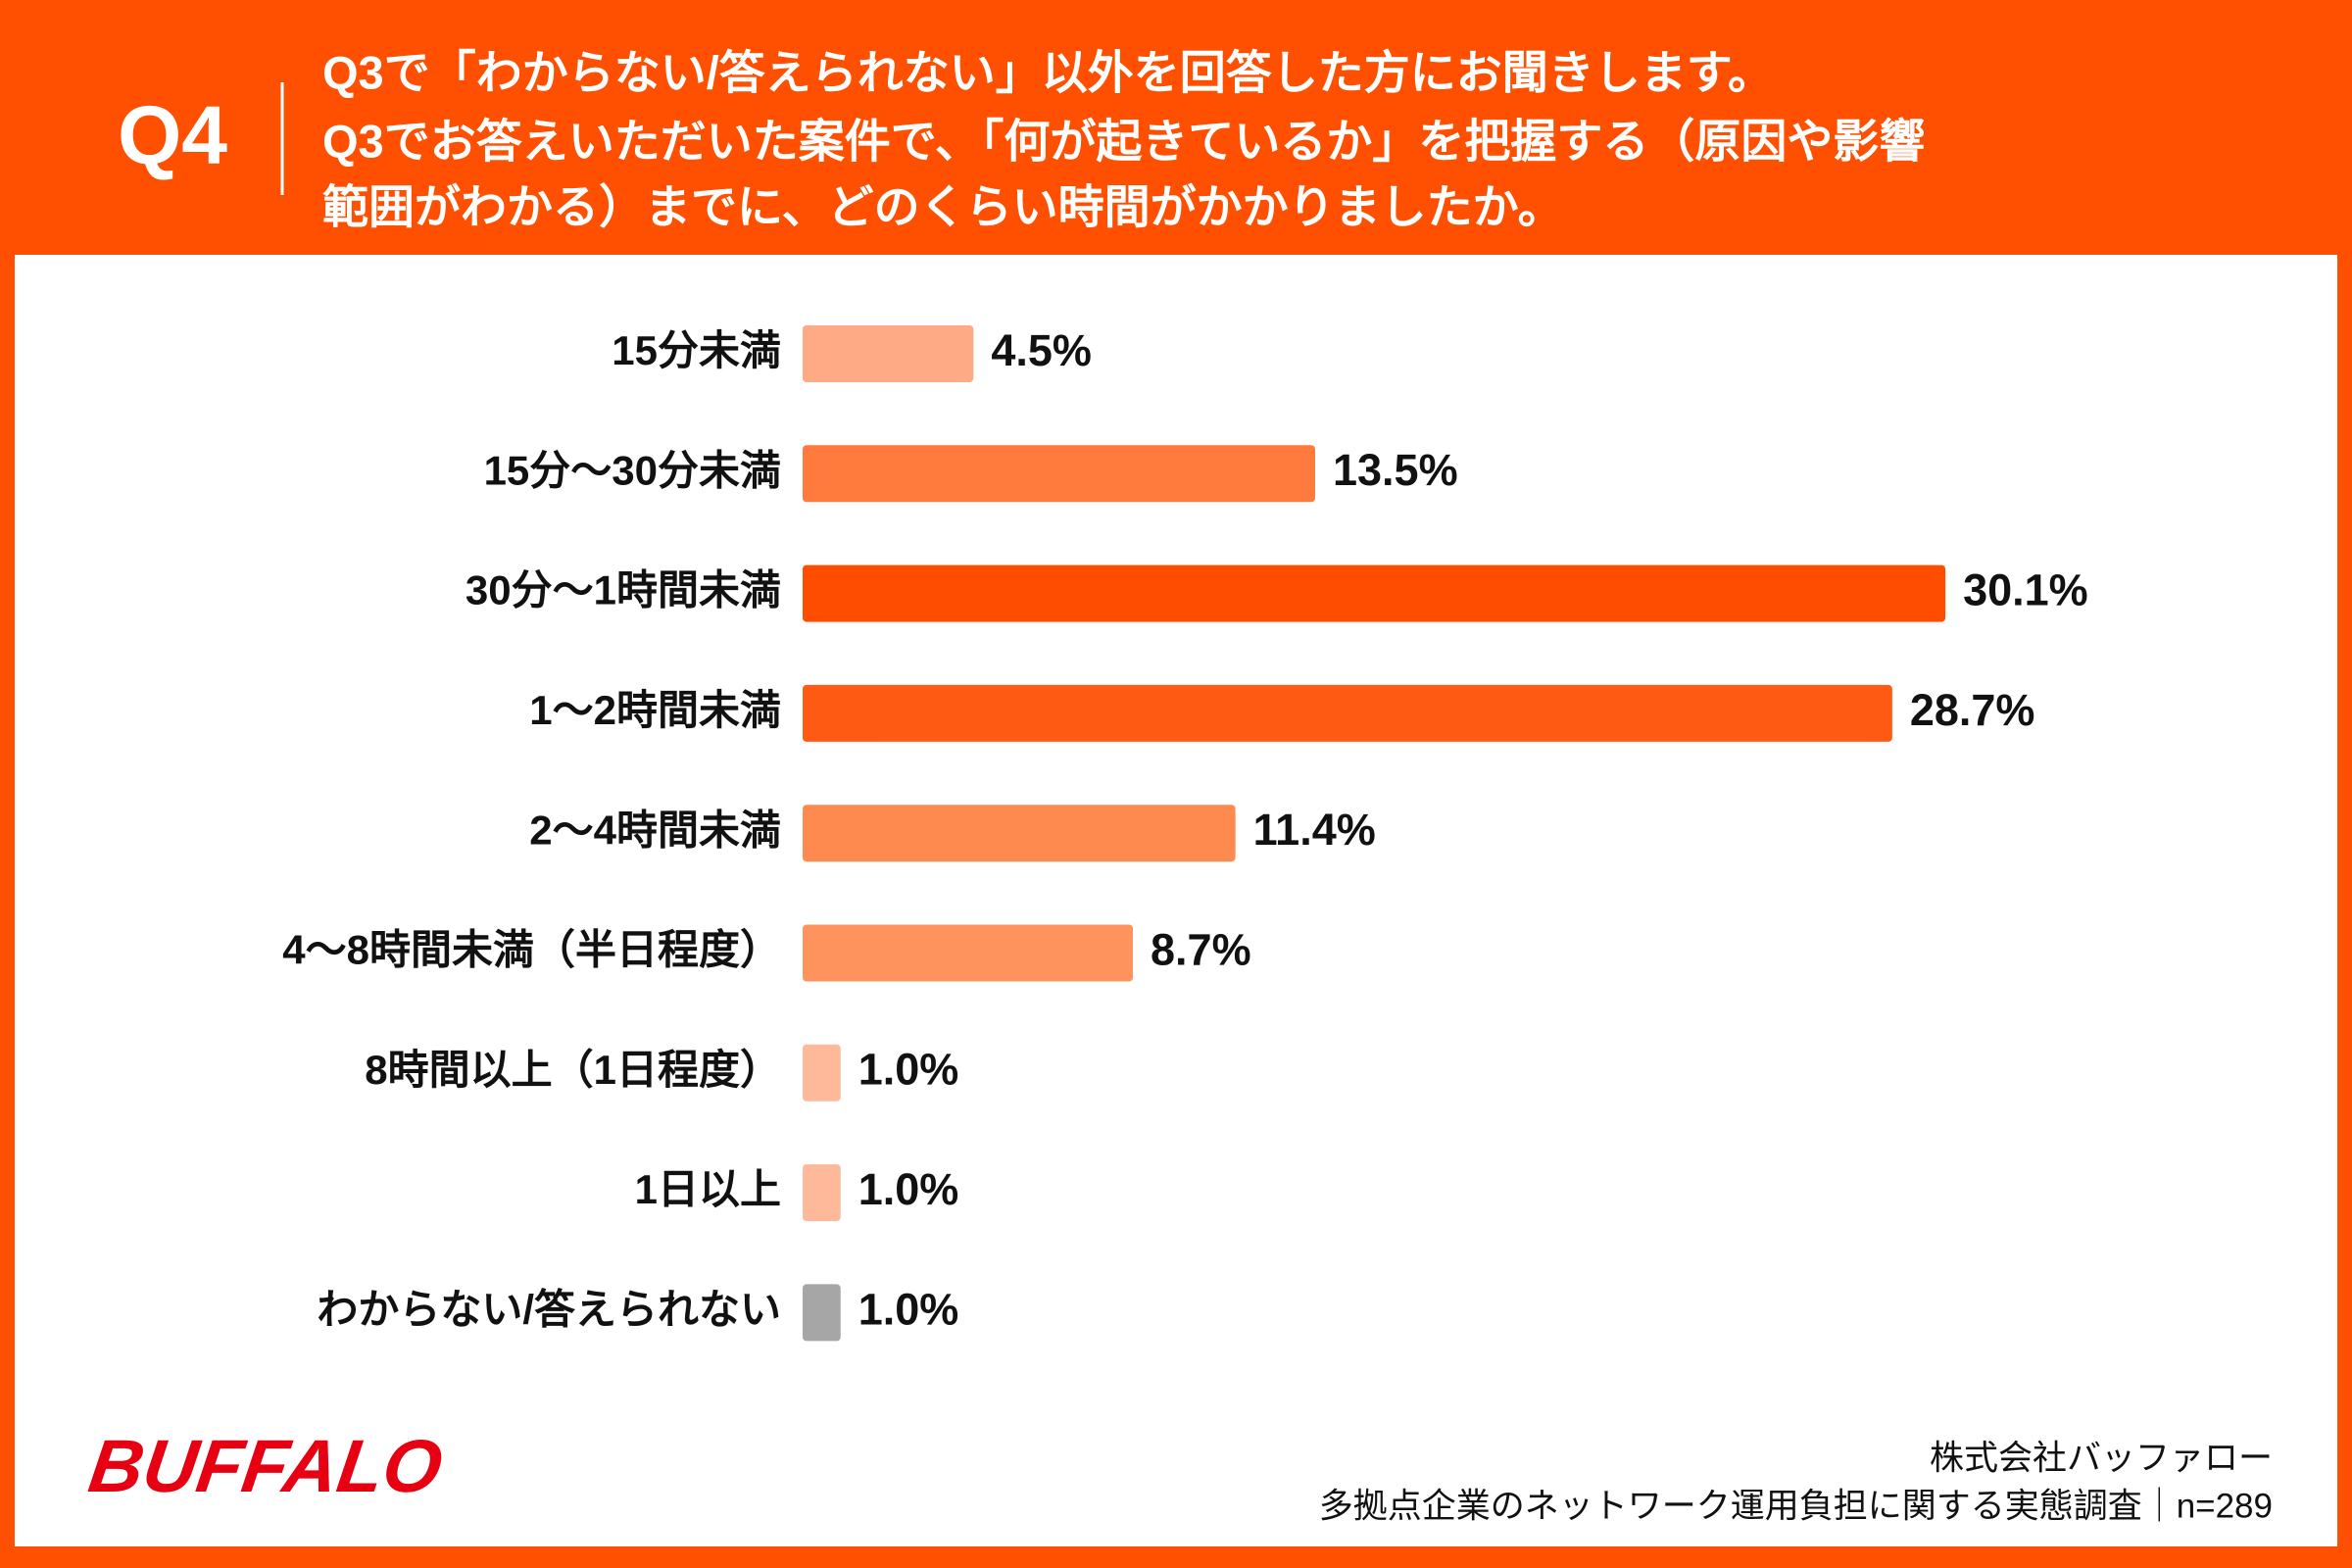  Describe the element at coordinates (549, 1309) in the screenshot. I see `category-label: わからない/答えられない` at that location.